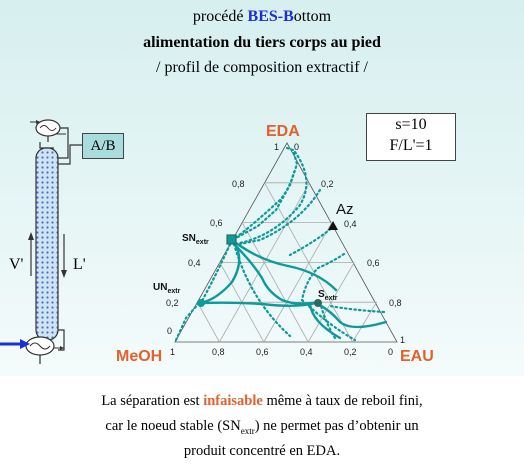  I want to click on column-schematic, so click(41, 241).